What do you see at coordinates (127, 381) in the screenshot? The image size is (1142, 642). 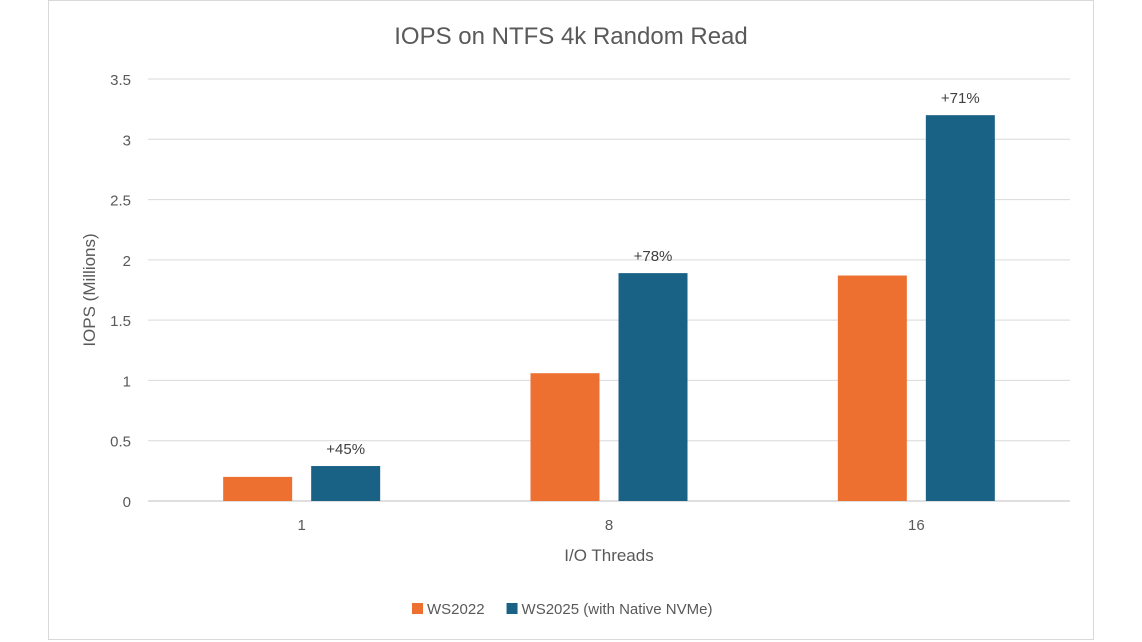 I see `y-tick-label: 1` at bounding box center [127, 381].